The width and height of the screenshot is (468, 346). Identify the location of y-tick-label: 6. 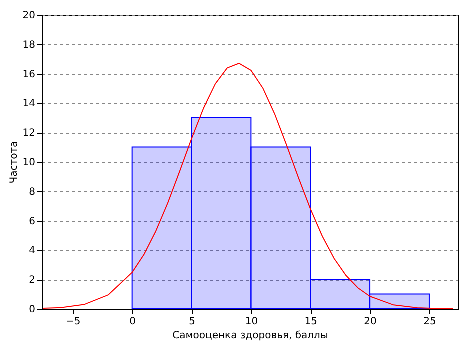
(32, 222).